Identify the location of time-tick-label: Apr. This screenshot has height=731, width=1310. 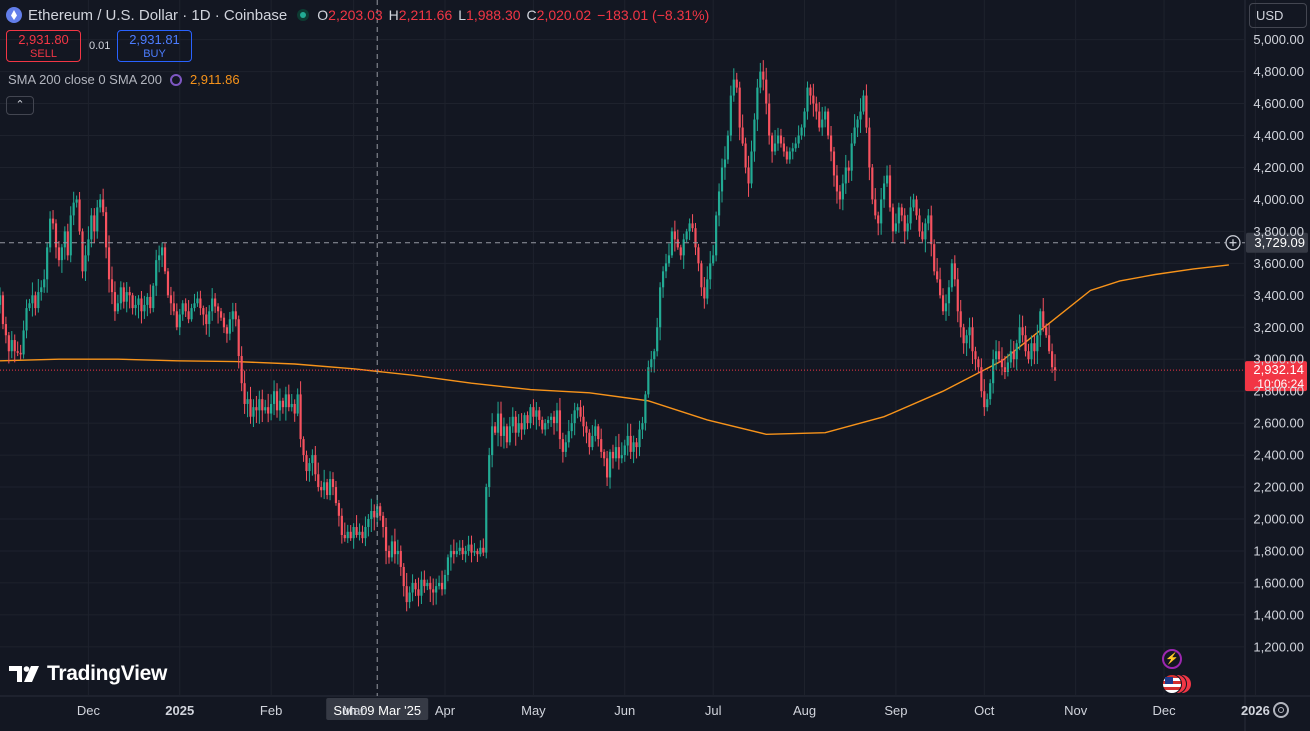
(445, 710).